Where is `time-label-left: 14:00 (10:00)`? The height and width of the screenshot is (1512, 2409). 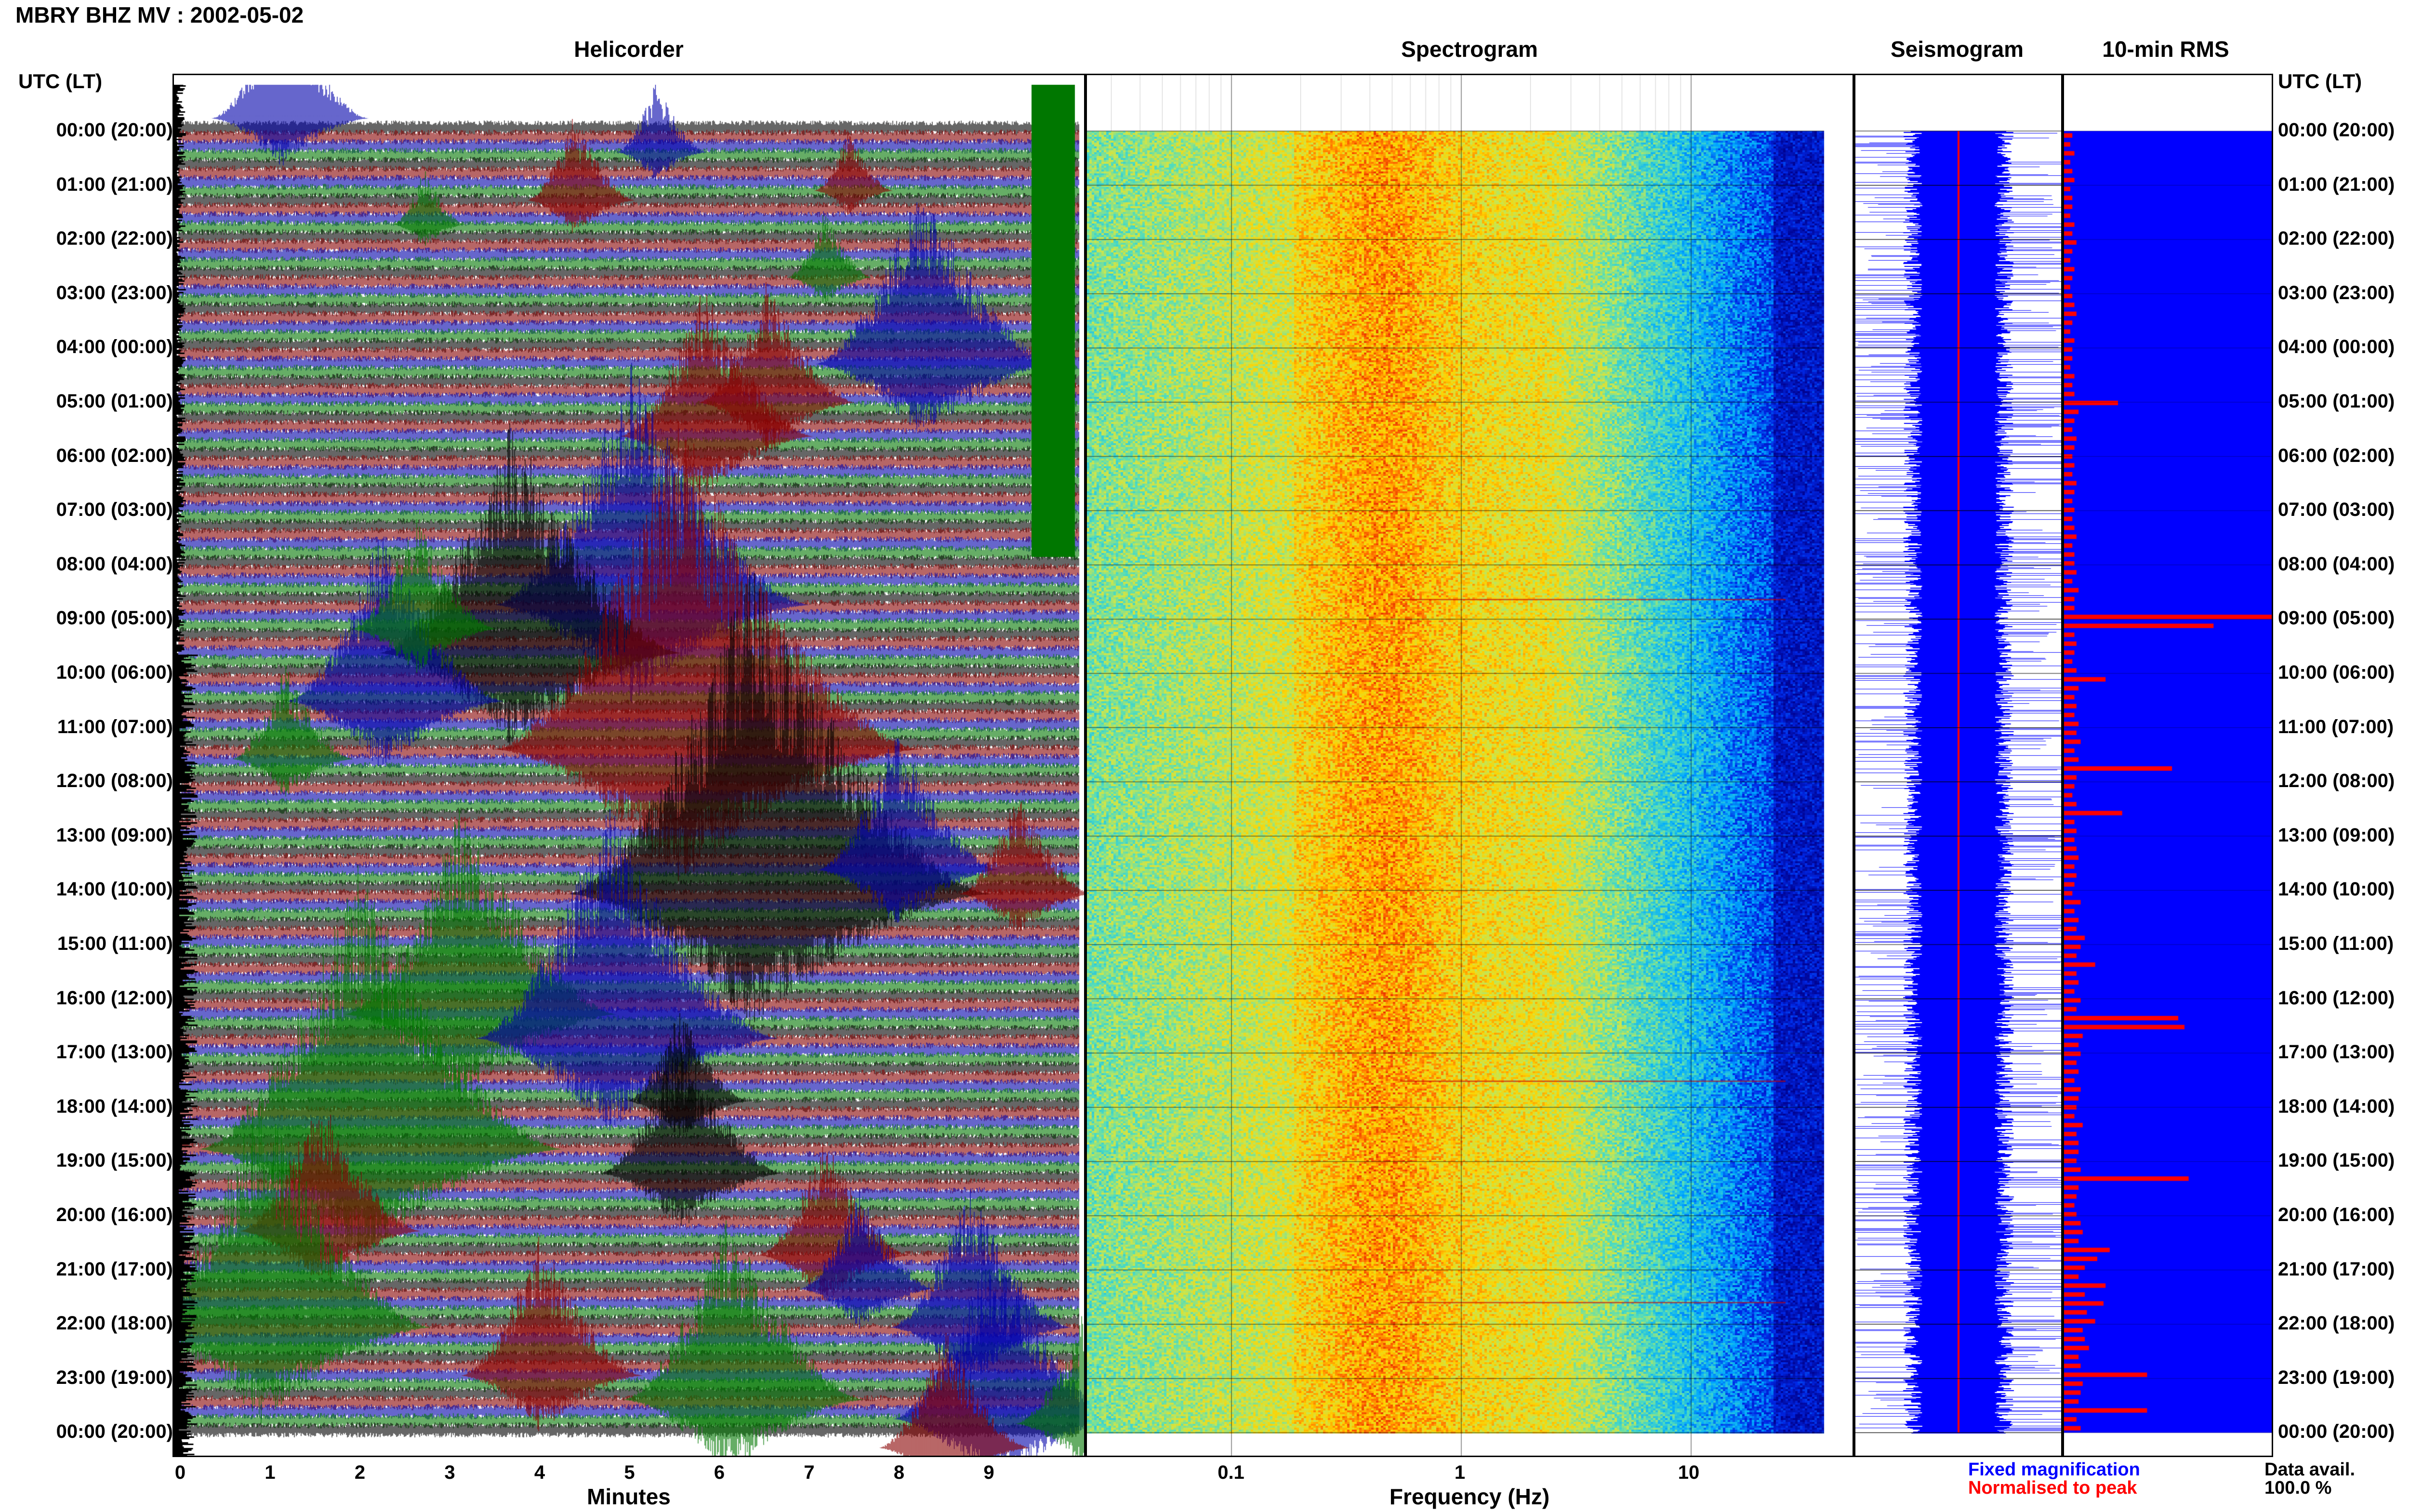
time-label-left: 14:00 (10:00) is located at coordinates (114, 889).